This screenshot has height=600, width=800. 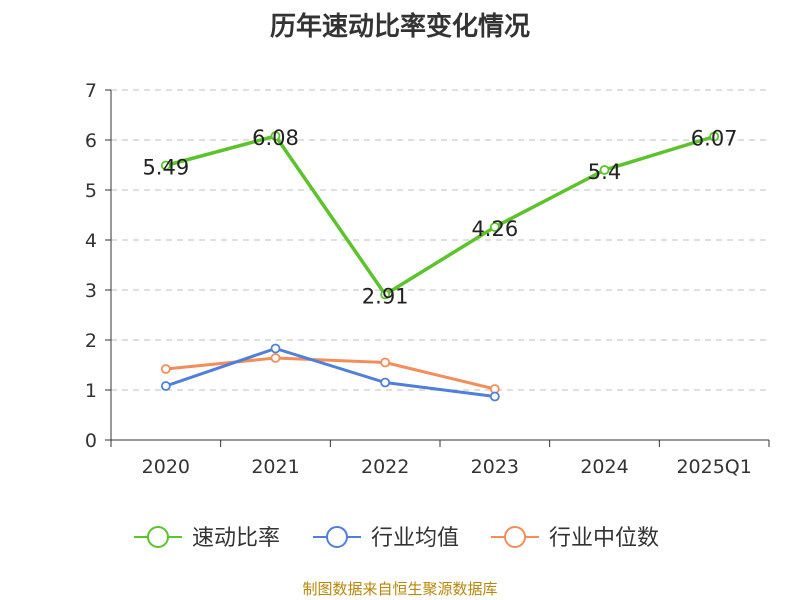 I want to click on data-label: 4.26, so click(x=494, y=229).